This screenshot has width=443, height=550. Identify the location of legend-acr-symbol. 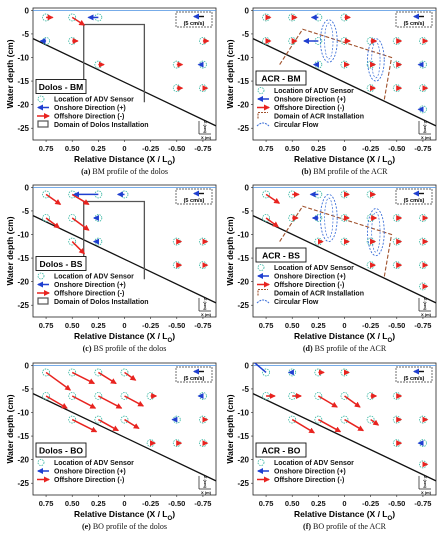
(262, 115).